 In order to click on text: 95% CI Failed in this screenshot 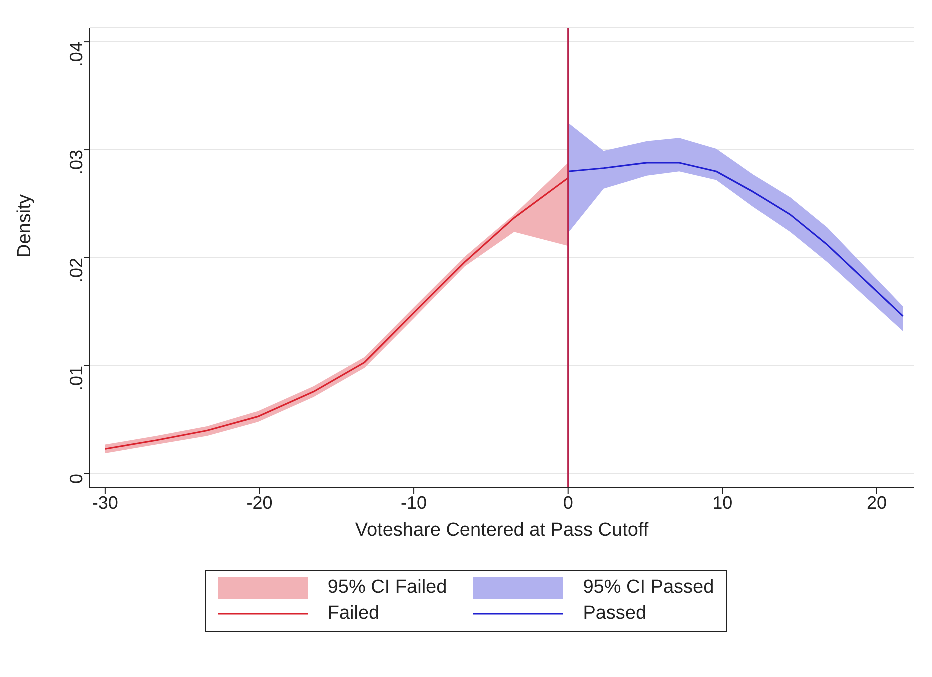, I will do `click(388, 588)`.